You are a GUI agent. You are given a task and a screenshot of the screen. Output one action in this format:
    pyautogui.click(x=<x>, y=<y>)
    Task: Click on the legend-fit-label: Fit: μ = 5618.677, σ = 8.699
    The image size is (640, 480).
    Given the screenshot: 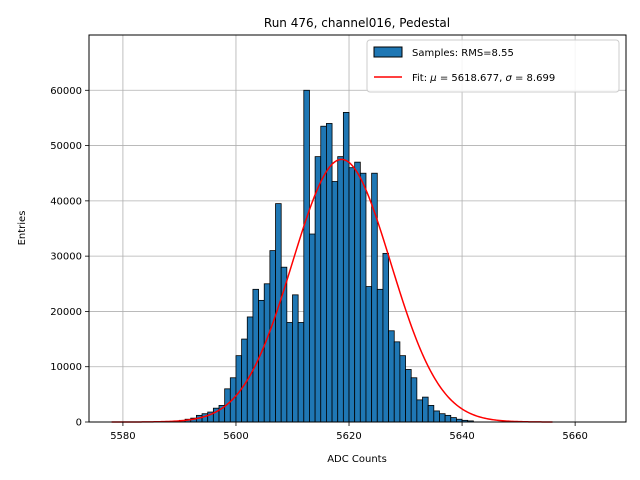 What is the action you would take?
    pyautogui.click(x=483, y=78)
    